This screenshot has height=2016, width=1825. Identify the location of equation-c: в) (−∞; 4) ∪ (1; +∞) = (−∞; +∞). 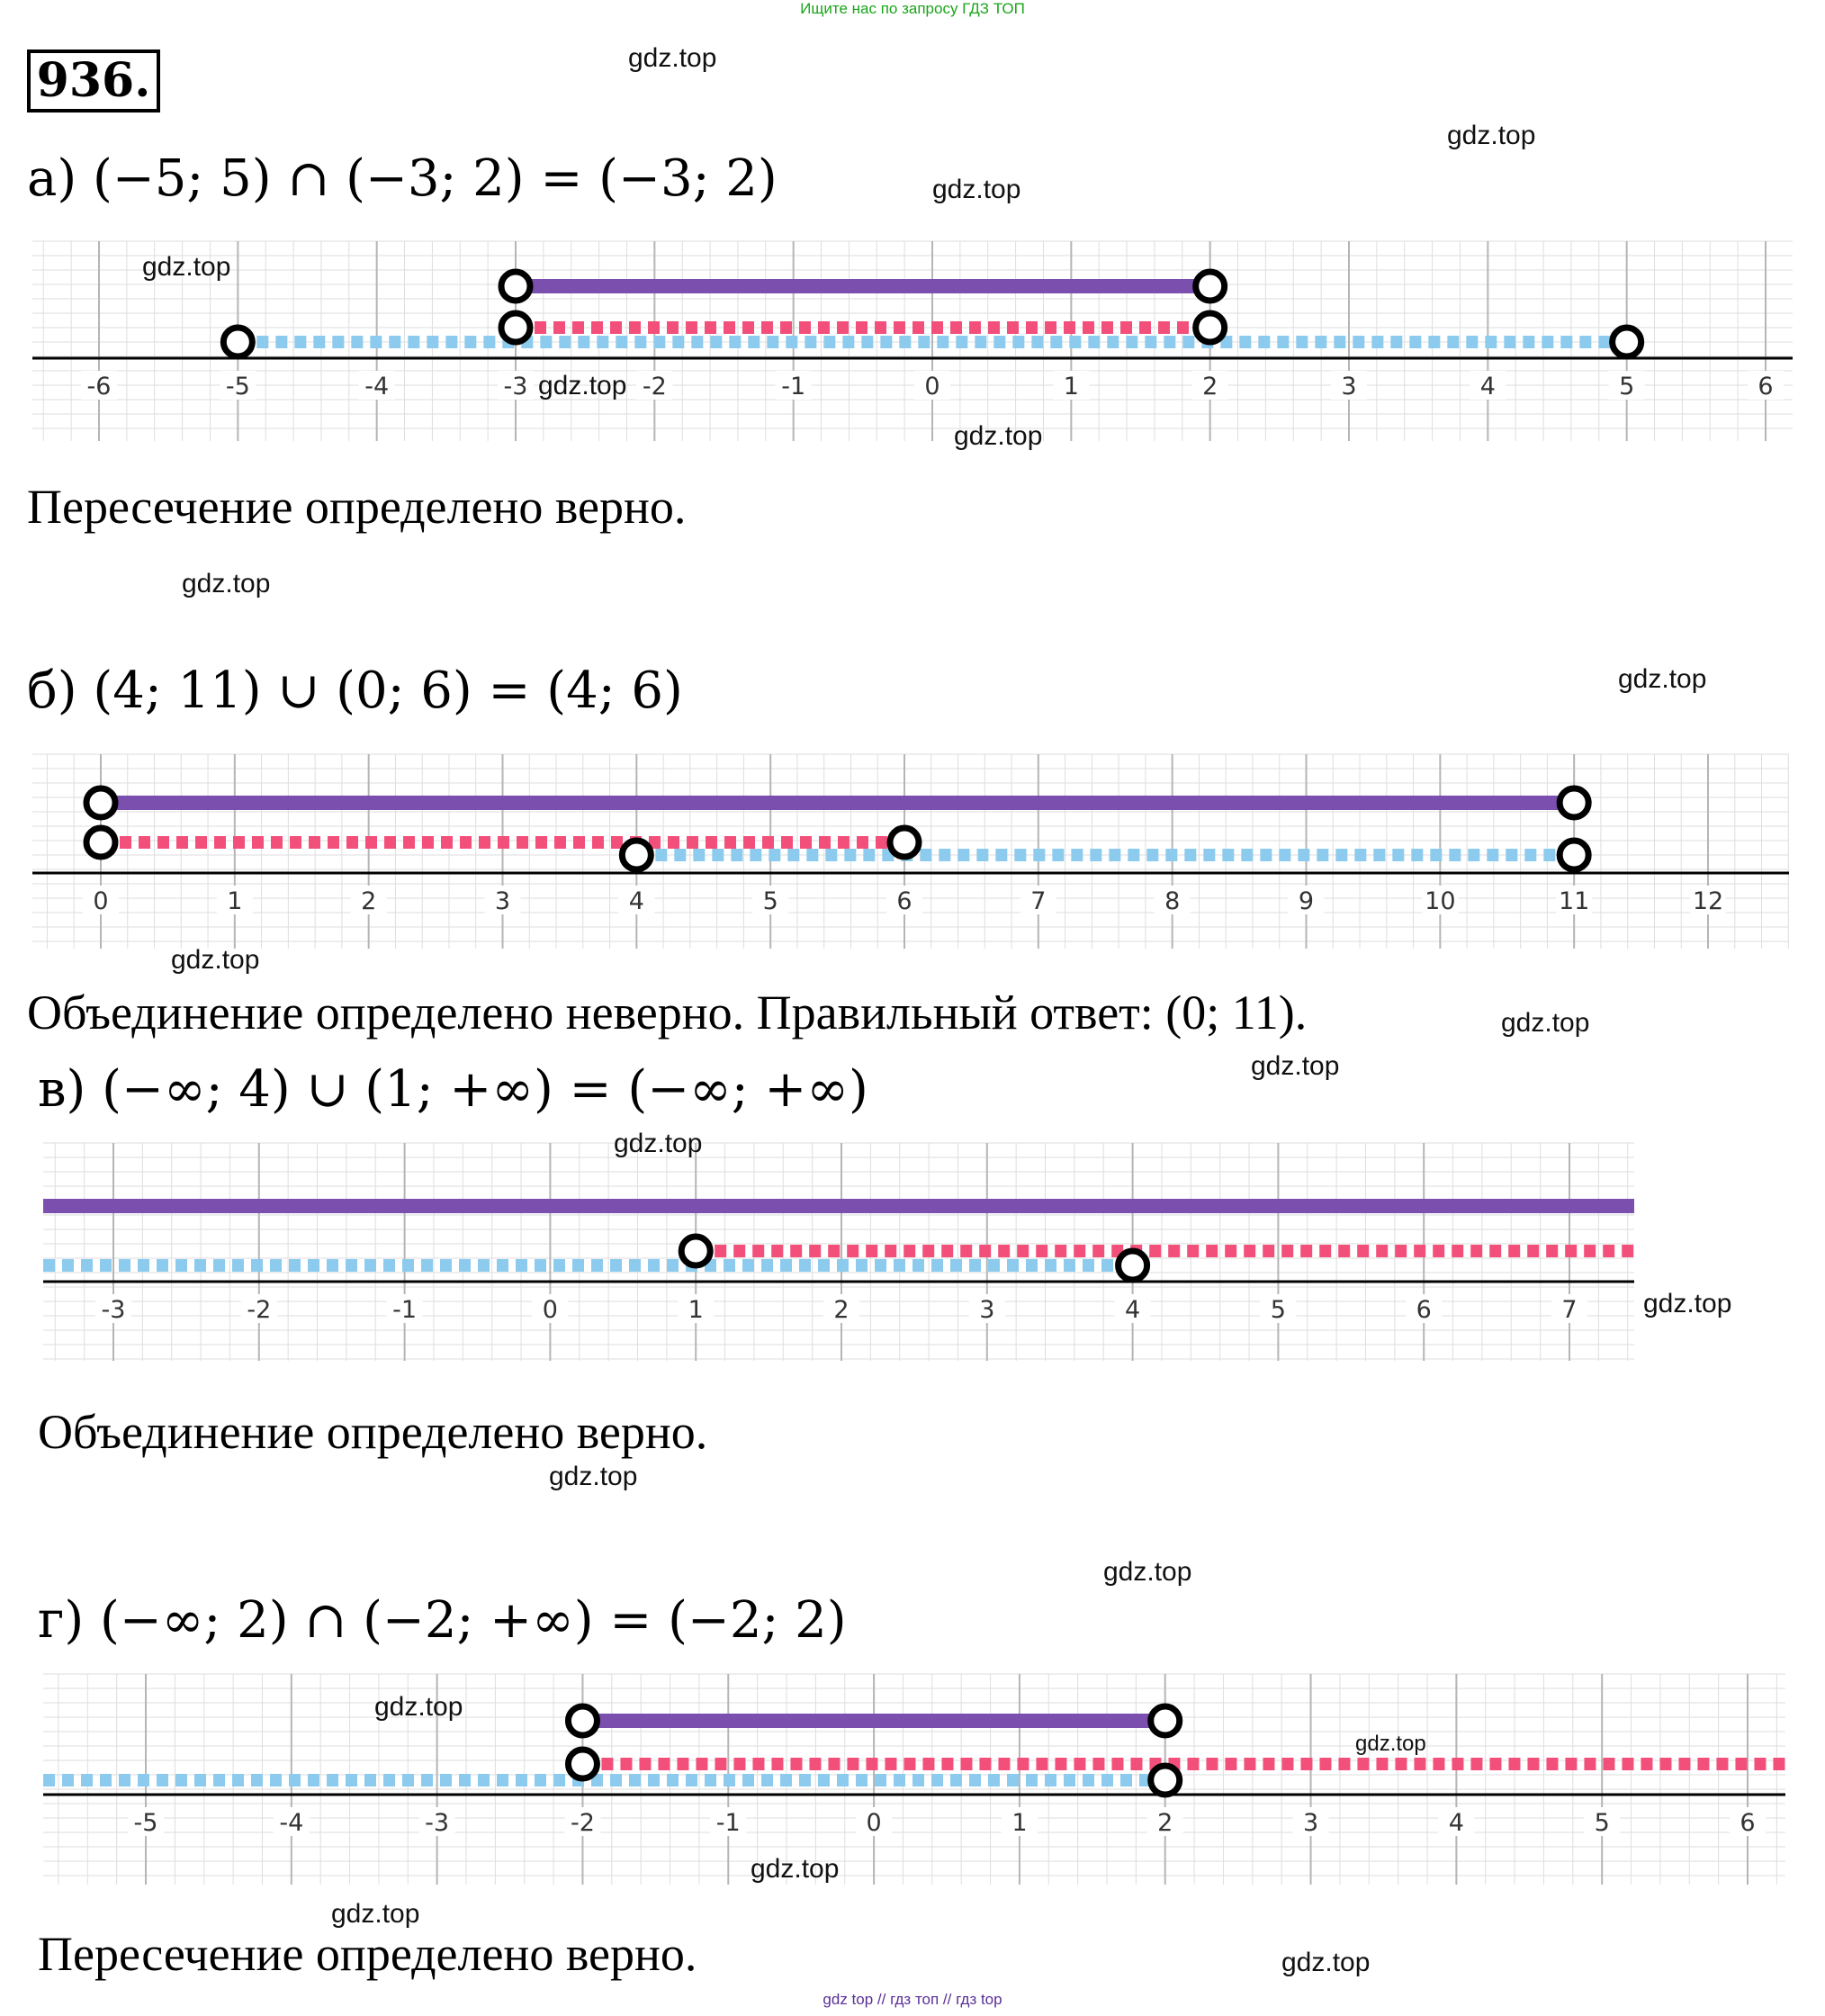
(453, 1090).